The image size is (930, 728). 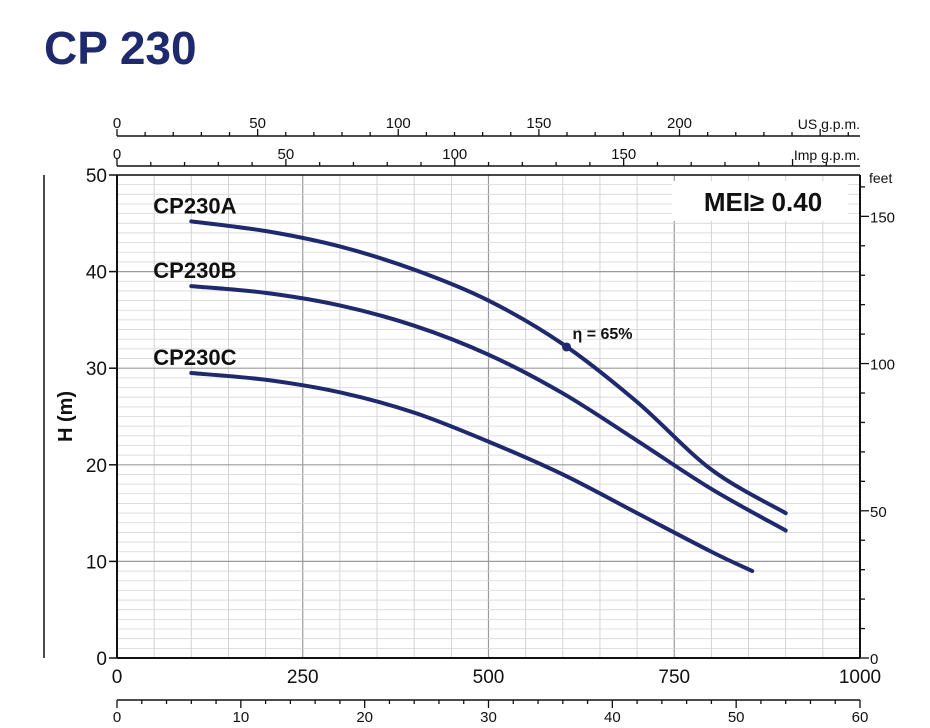 What do you see at coordinates (240, 717) in the screenshot?
I see `x-secondary-tick-label: 10` at bounding box center [240, 717].